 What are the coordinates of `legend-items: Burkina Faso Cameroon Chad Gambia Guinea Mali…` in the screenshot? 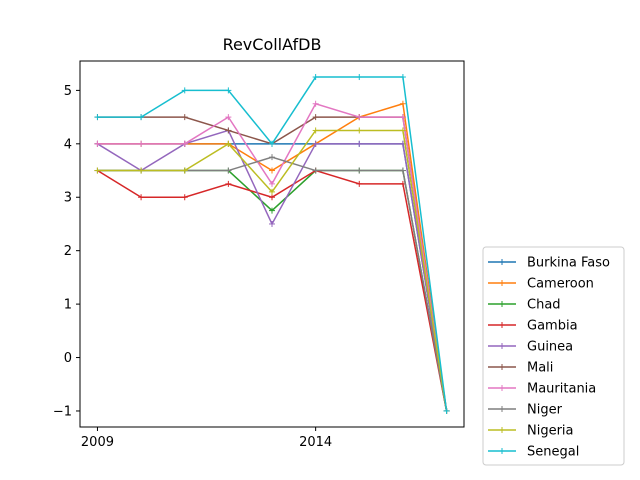 It's located at (549, 358).